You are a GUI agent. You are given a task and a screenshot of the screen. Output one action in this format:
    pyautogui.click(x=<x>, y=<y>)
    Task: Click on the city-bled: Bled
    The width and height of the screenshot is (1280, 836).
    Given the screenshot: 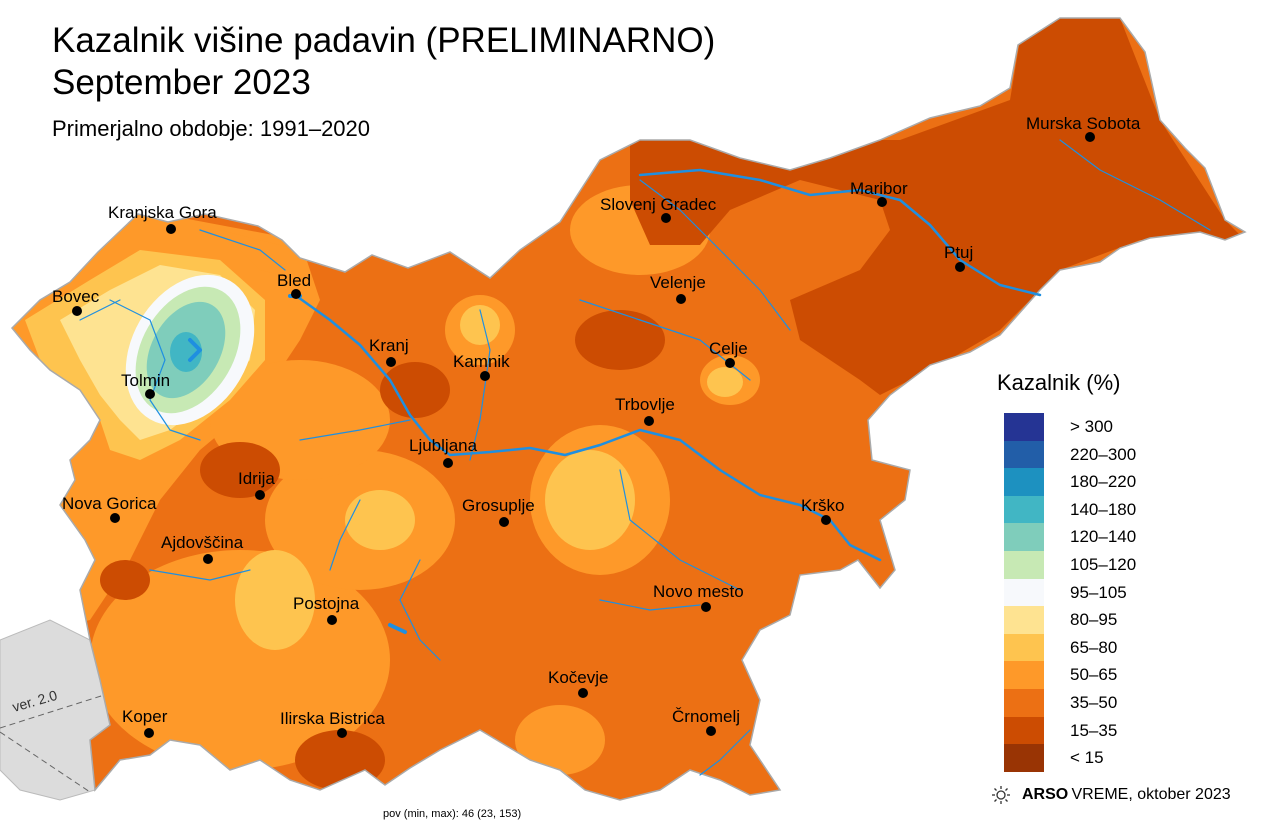 What is the action you would take?
    pyautogui.click(x=294, y=285)
    